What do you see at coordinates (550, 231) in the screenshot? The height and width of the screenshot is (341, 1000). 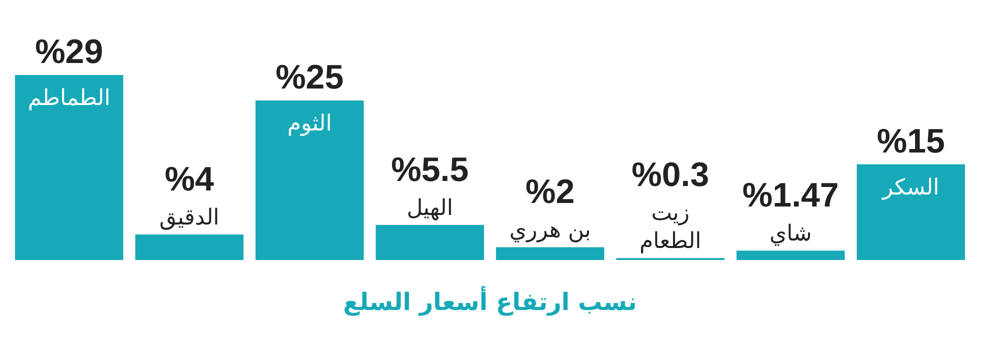 I see `x-tick-label: بن هرري` at bounding box center [550, 231].